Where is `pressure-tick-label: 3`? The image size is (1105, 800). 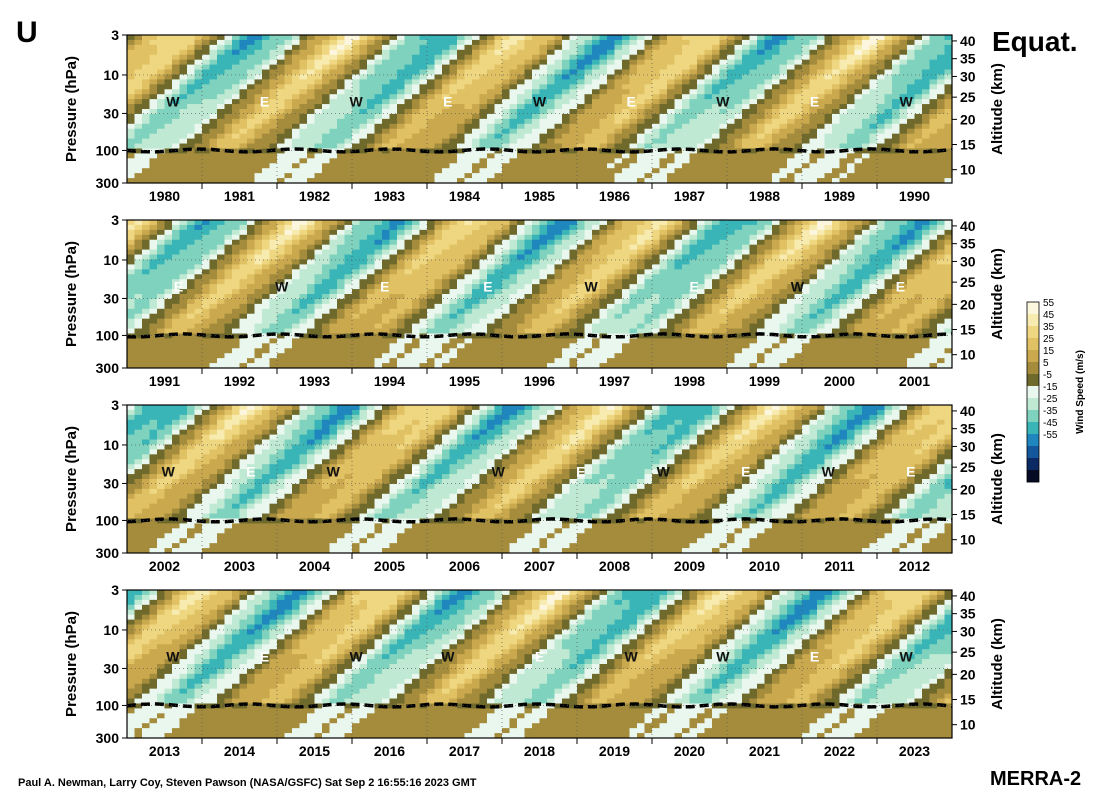
pressure-tick-label: 3 is located at coordinates (115, 35).